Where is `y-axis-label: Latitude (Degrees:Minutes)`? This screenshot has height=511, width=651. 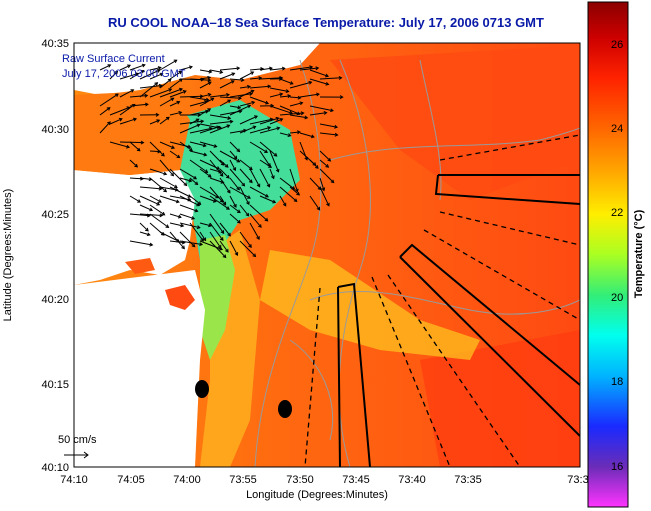
y-axis-label: Latitude (Degrees:Minutes) is located at coordinates (8, 255).